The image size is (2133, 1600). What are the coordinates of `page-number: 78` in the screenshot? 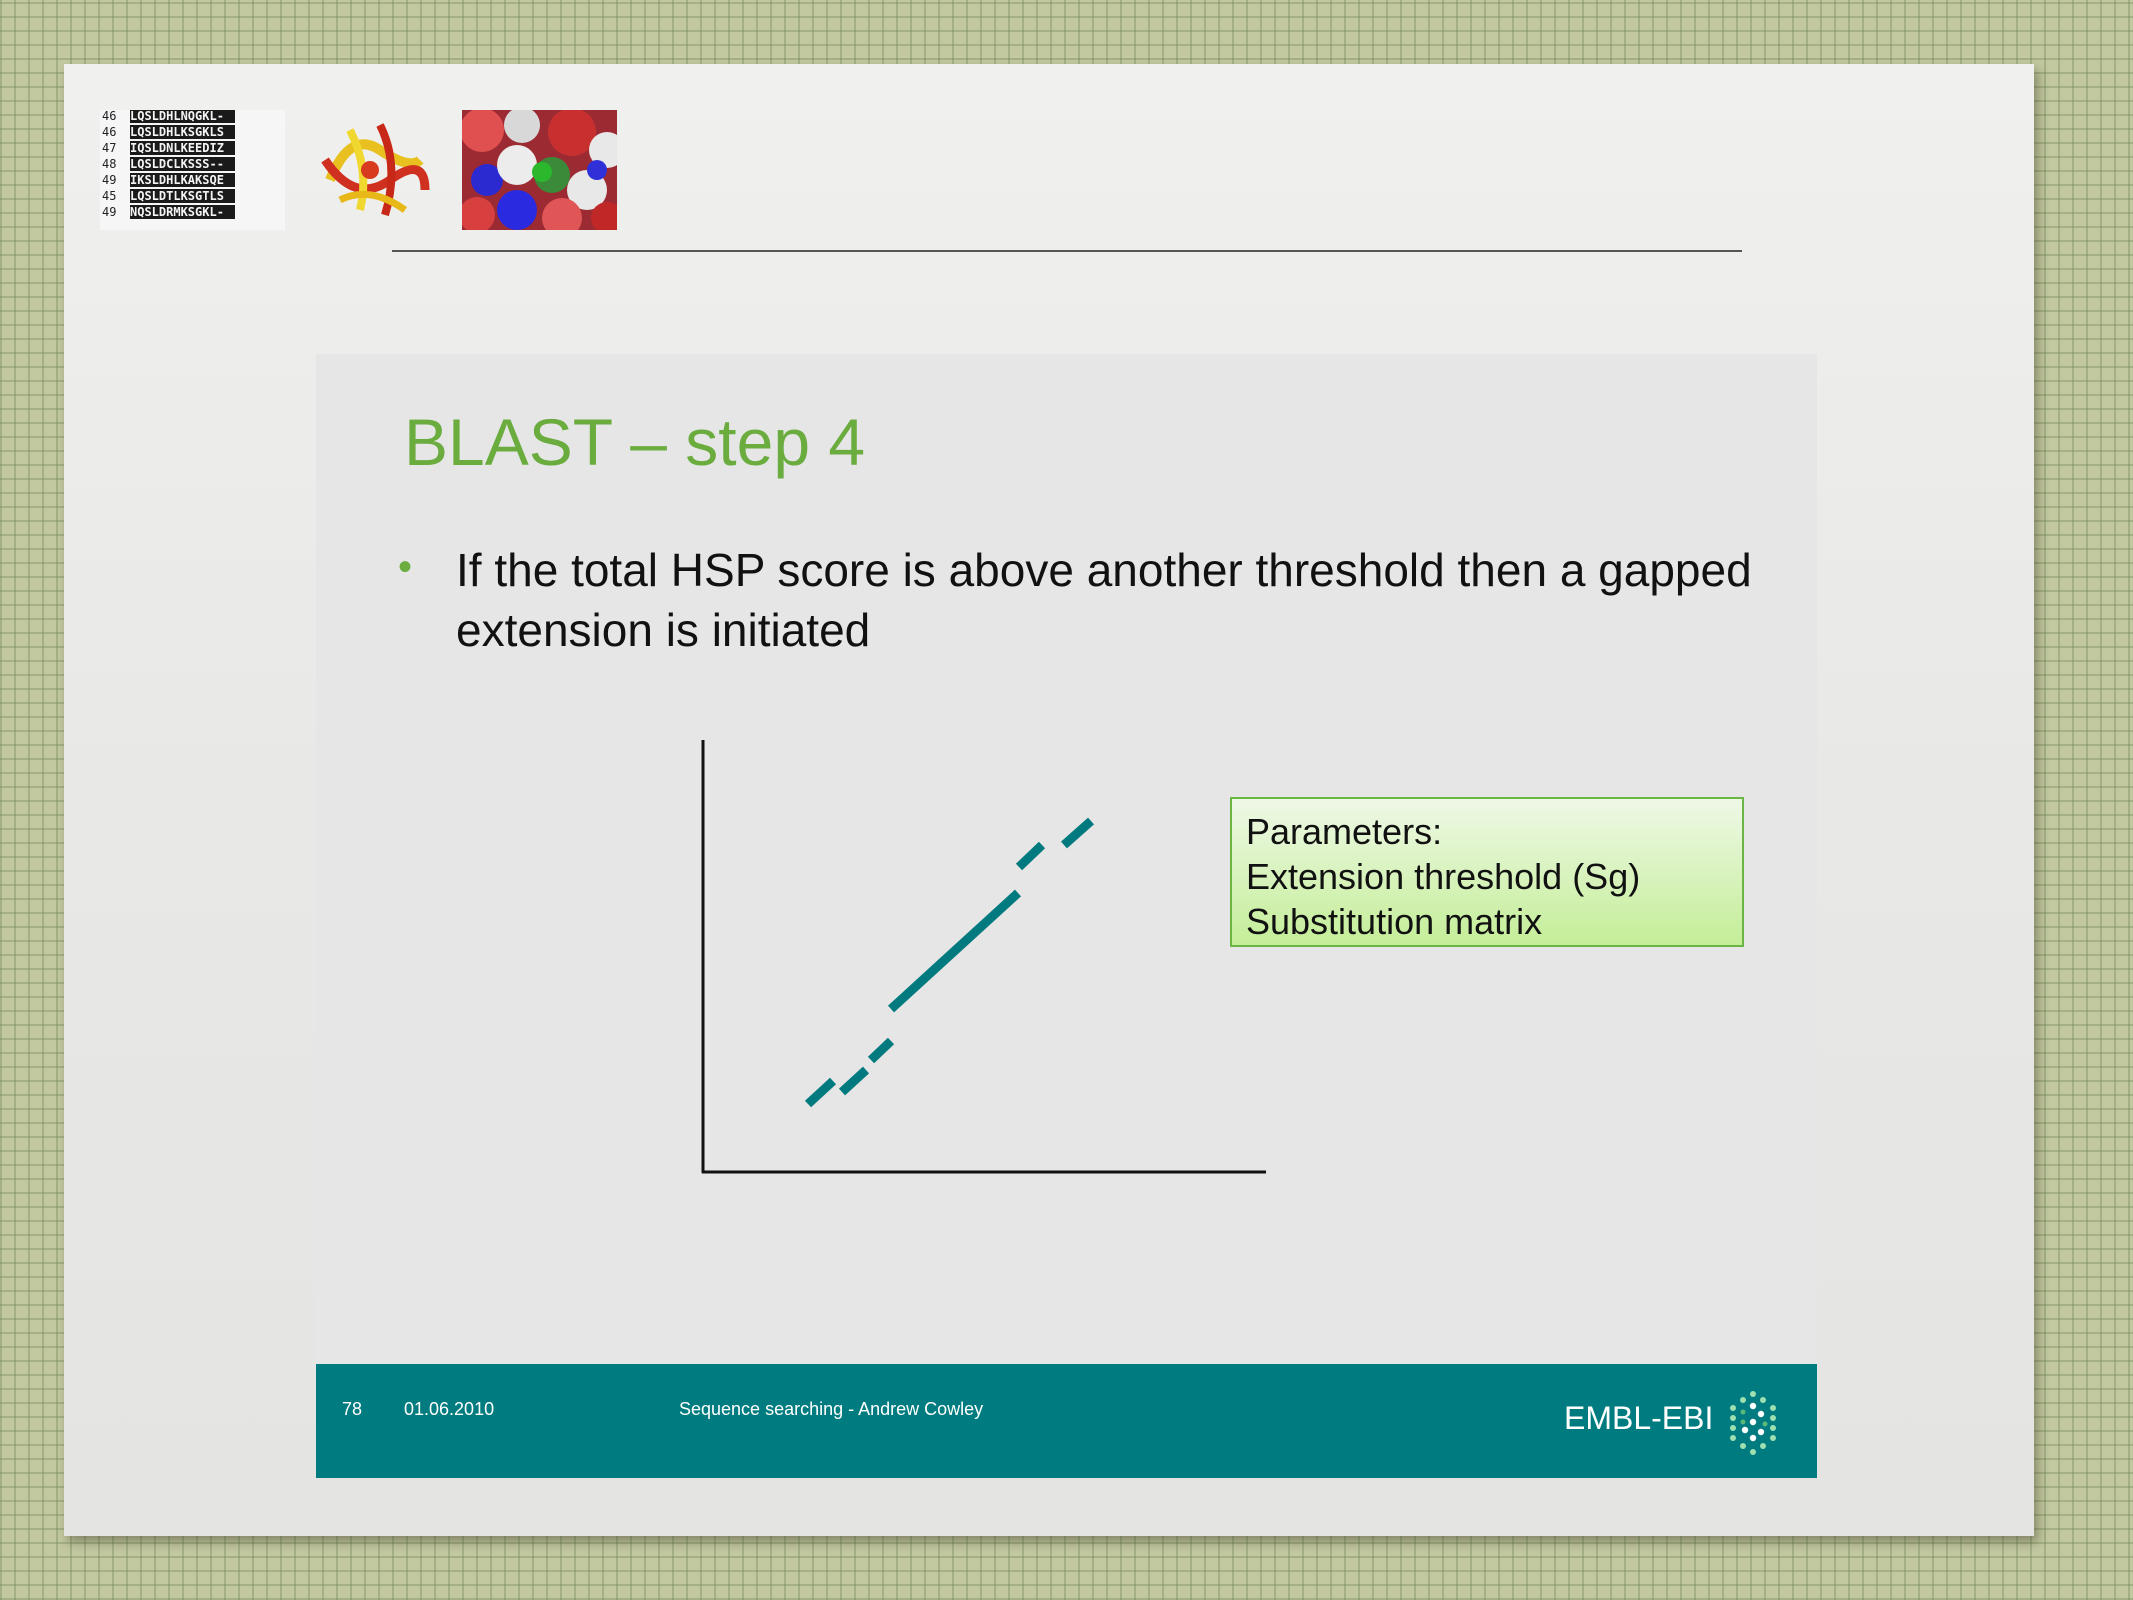 It's located at (352, 1409).